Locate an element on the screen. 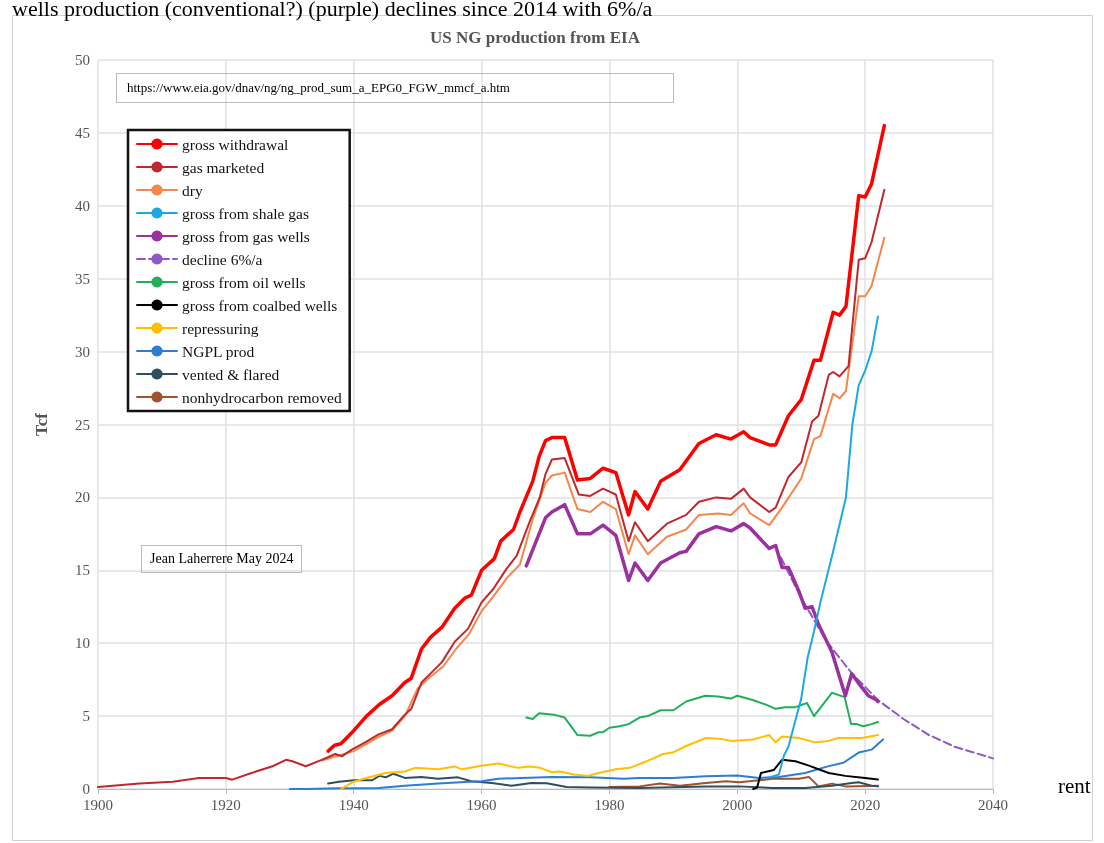  legend-label: repressuring is located at coordinates (220, 328).